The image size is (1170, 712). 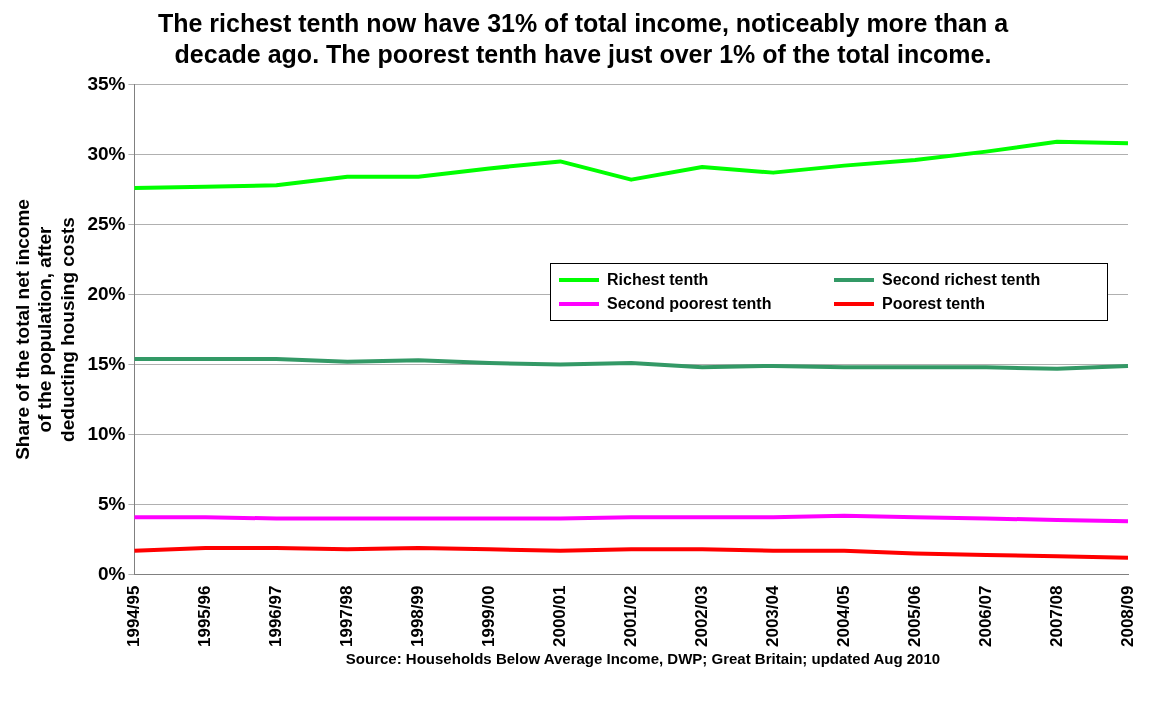 What do you see at coordinates (111, 573) in the screenshot?
I see `y-tick-label: 0%` at bounding box center [111, 573].